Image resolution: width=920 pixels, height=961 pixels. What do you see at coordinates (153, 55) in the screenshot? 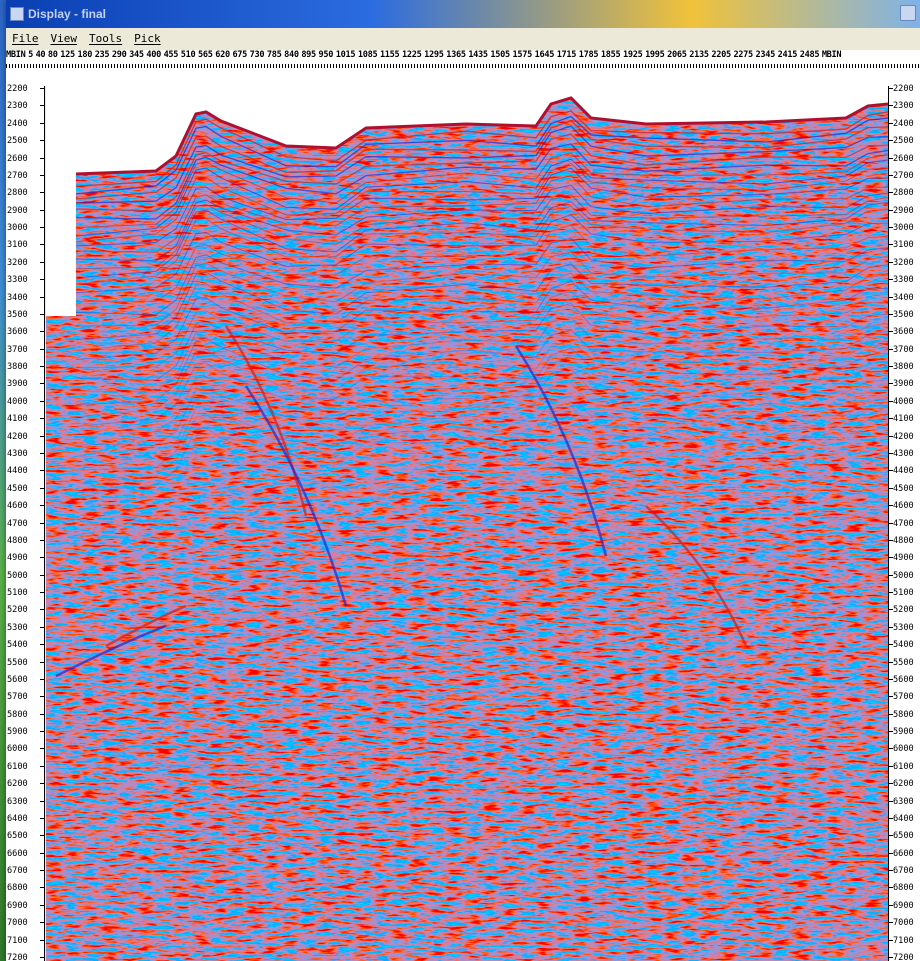
I see `trace-axis-label: 400` at bounding box center [153, 55].